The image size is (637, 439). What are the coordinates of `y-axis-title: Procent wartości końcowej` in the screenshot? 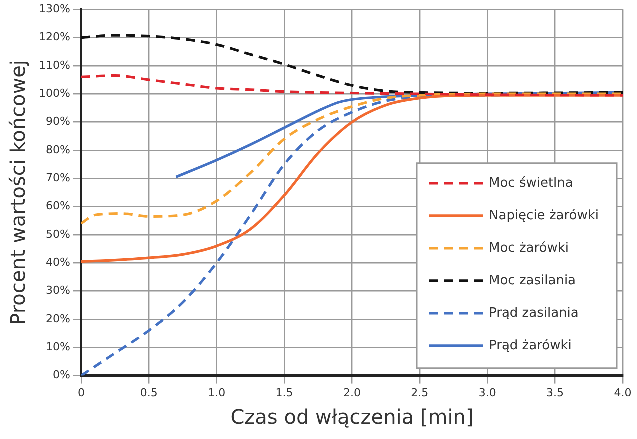 It's located at (18, 193).